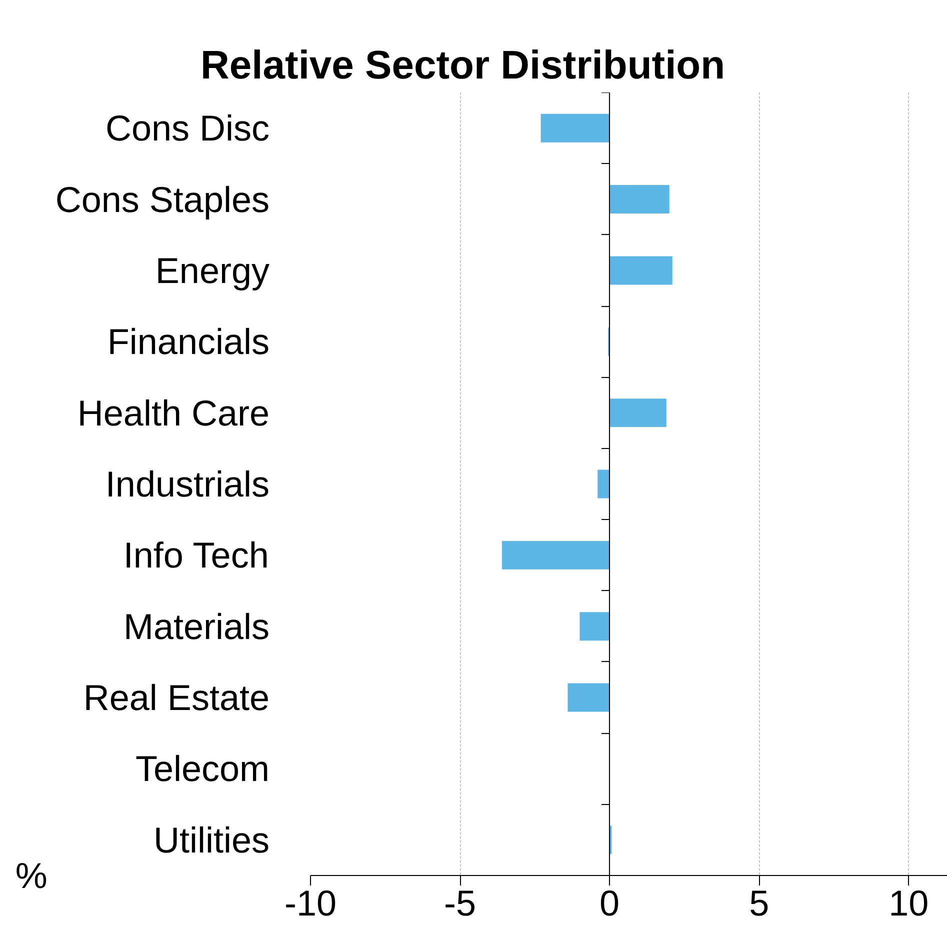 The height and width of the screenshot is (952, 947). I want to click on x-tick-label: -10, so click(310, 903).